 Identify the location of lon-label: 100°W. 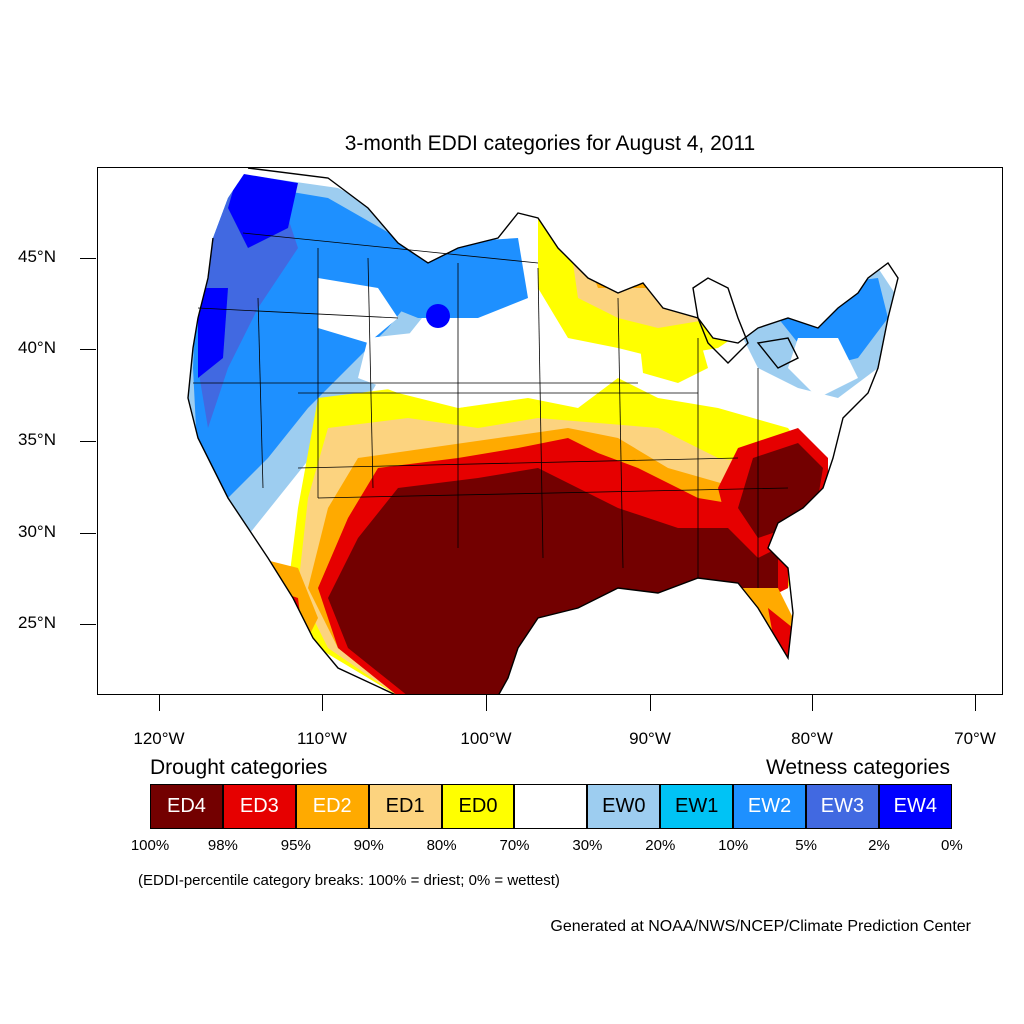
(486, 738).